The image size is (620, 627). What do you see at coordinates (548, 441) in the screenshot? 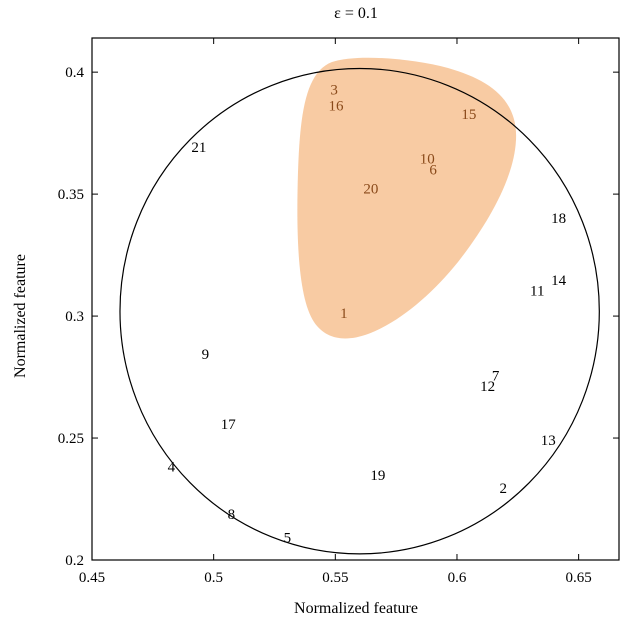
I see `point-label-13: 13` at bounding box center [548, 441].